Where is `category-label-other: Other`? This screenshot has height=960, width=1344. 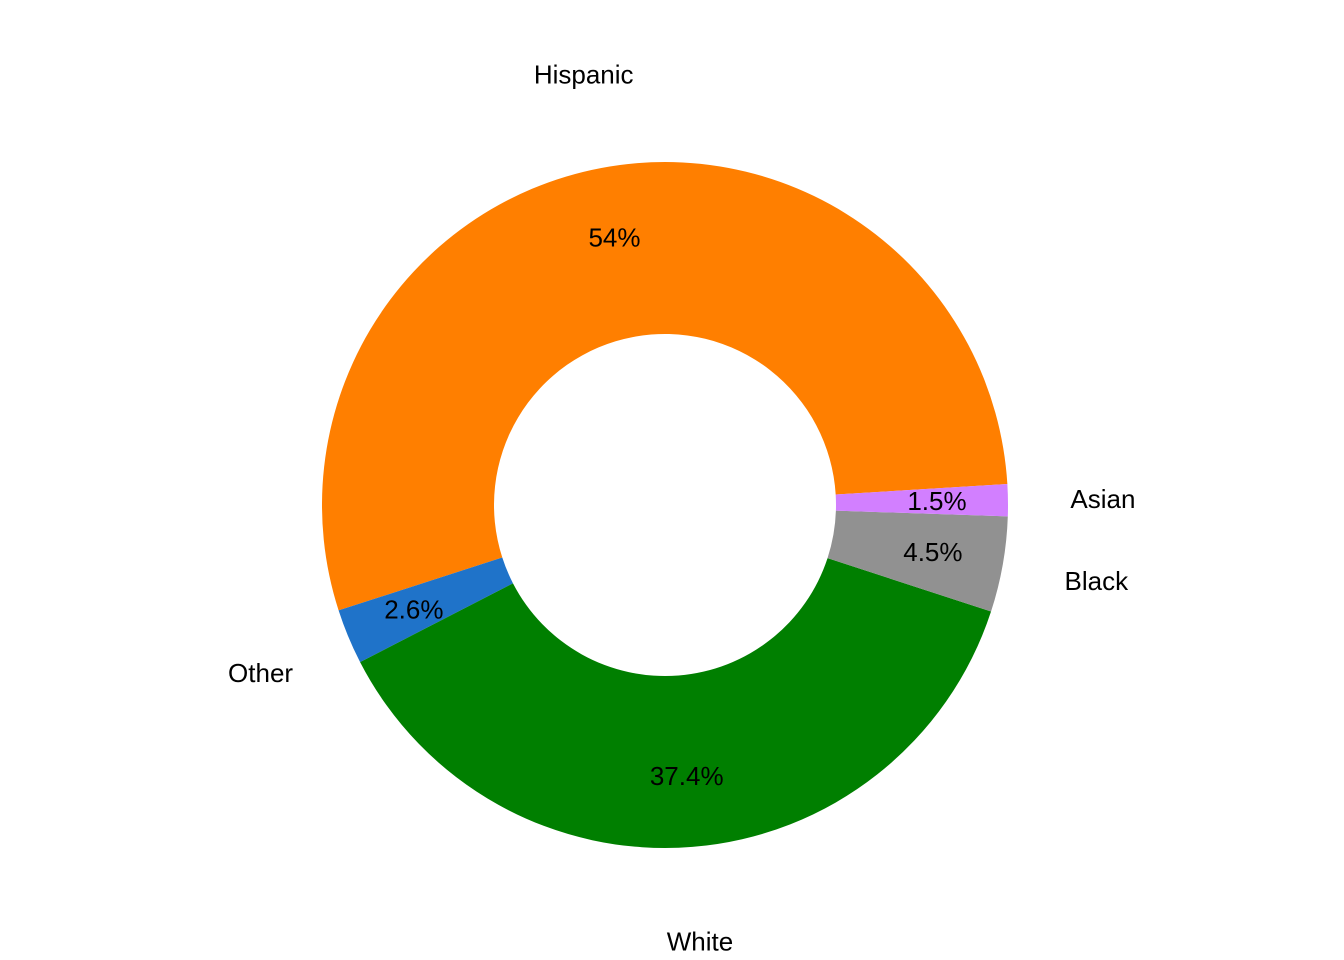 category-label-other: Other is located at coordinates (260, 673).